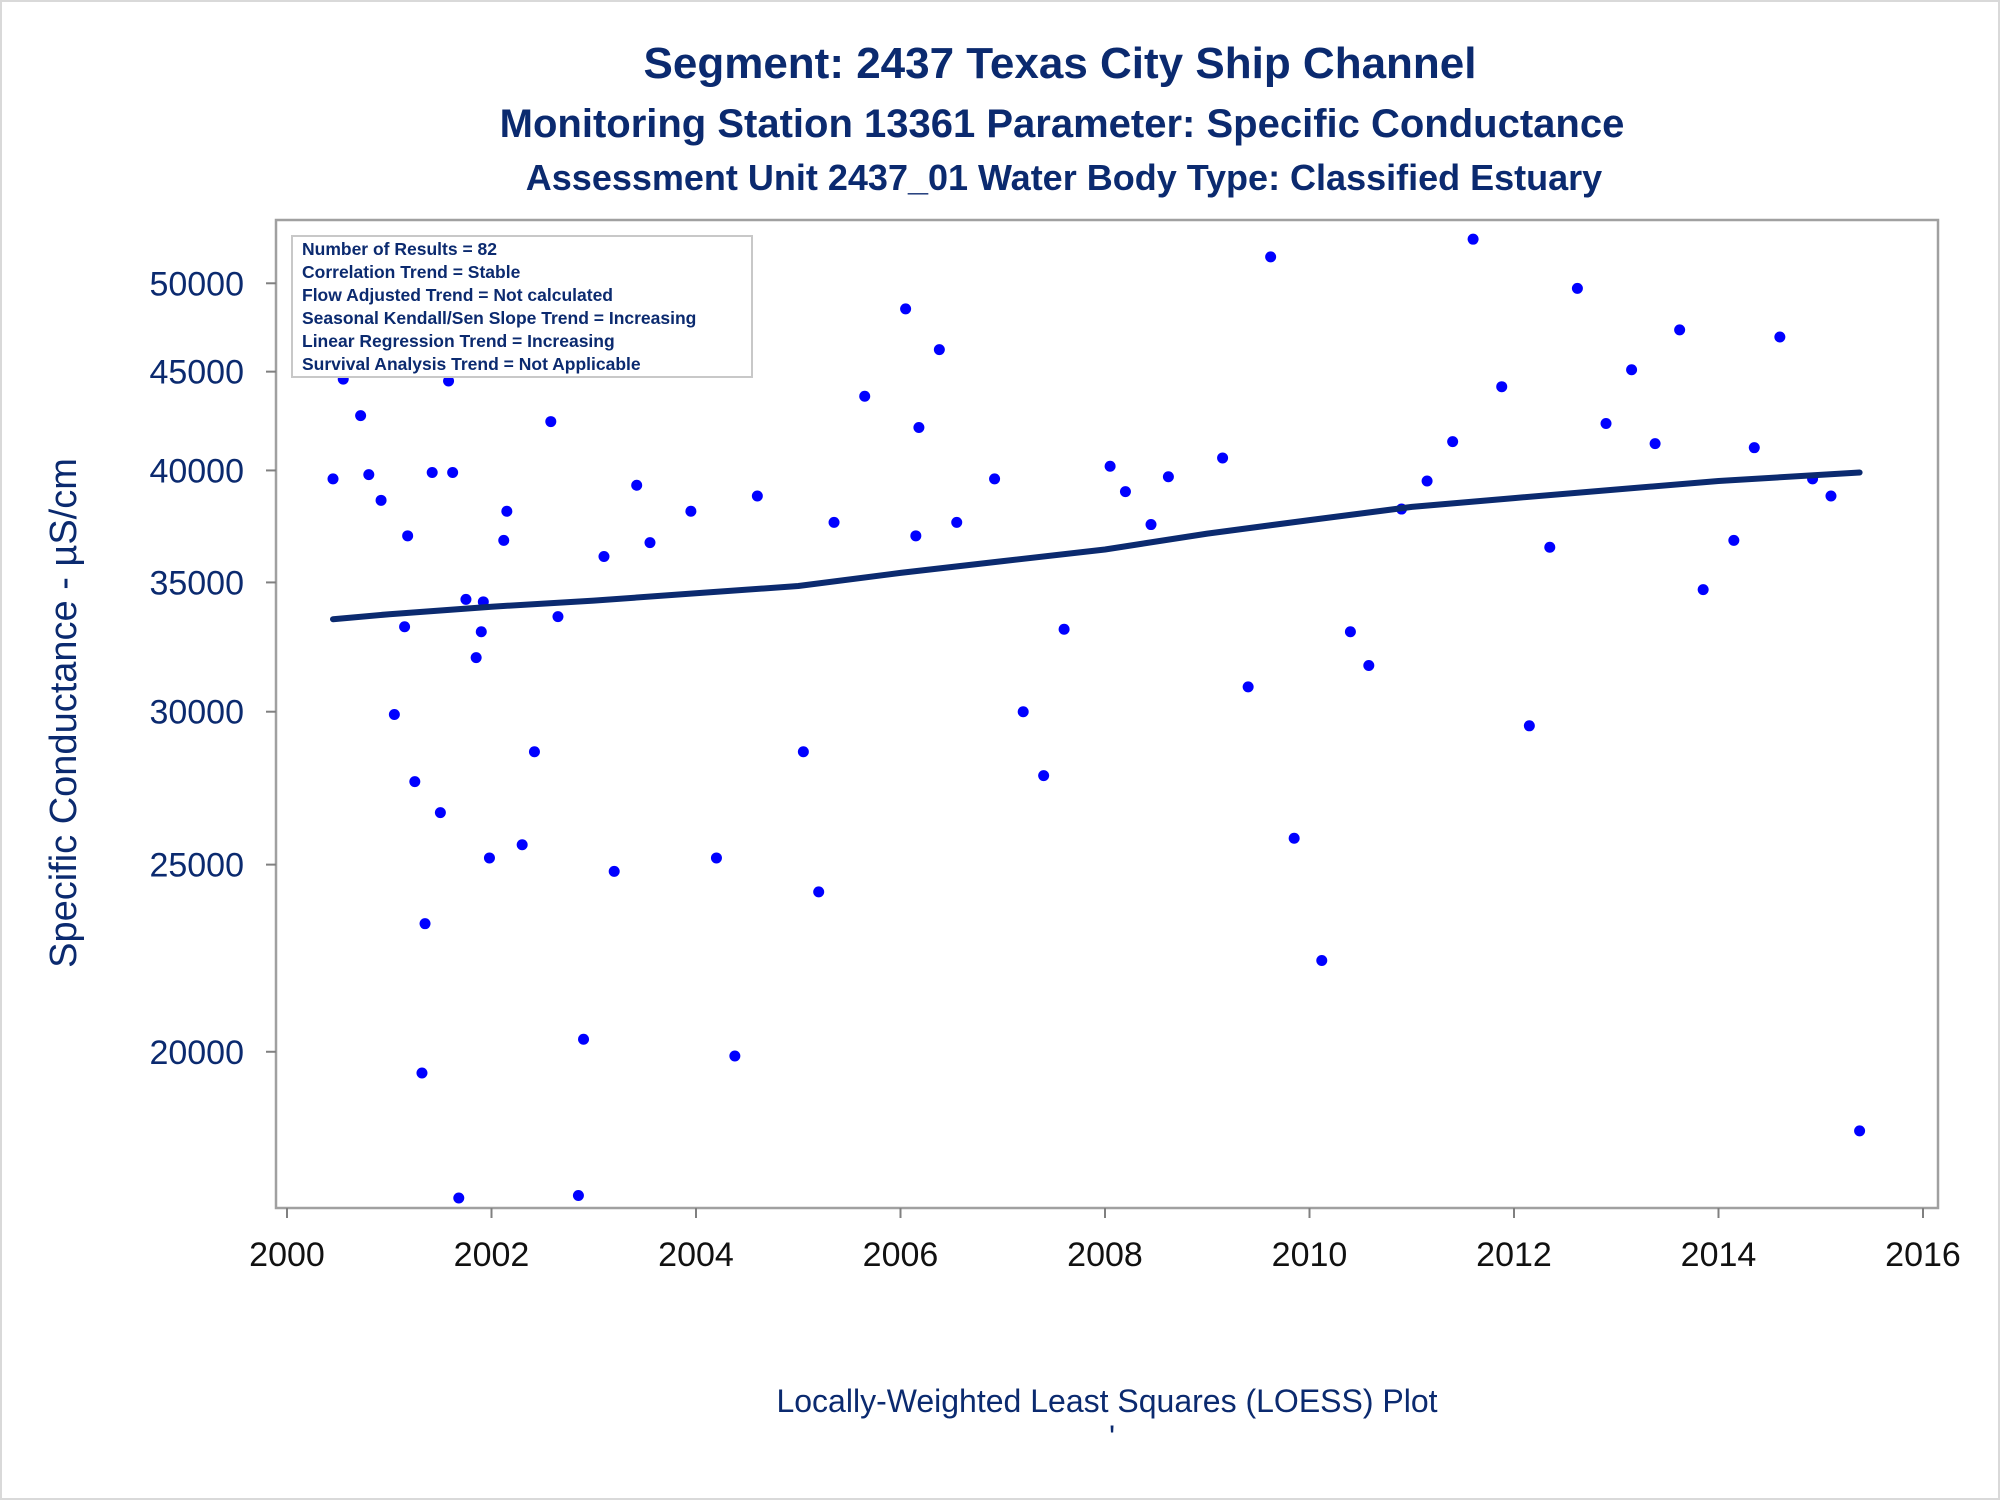  Describe the element at coordinates (196, 583) in the screenshot. I see `y-tick-label: 35000` at that location.